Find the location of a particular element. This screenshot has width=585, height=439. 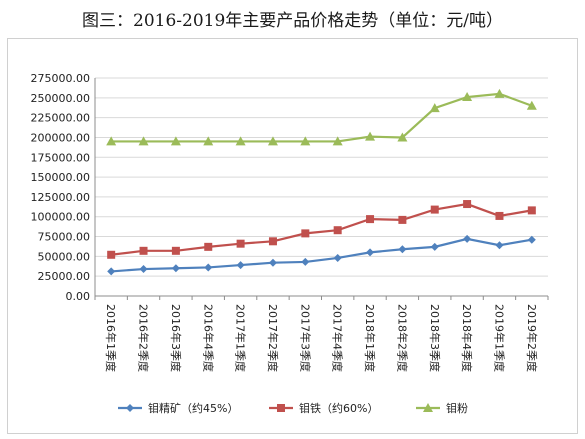

x-tick-label: 2018年1季度 is located at coordinates (370, 338).